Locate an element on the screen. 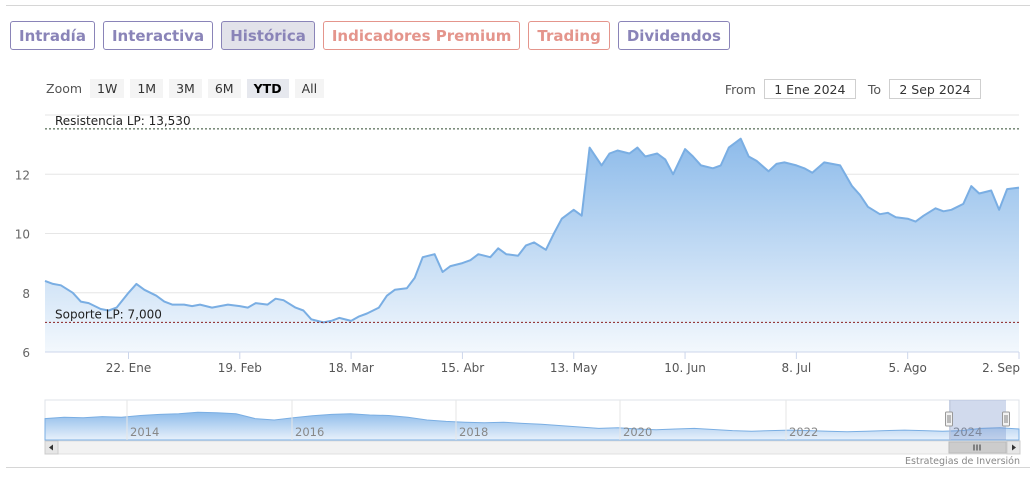  x-tick-label: 8. Jul is located at coordinates (796, 368).